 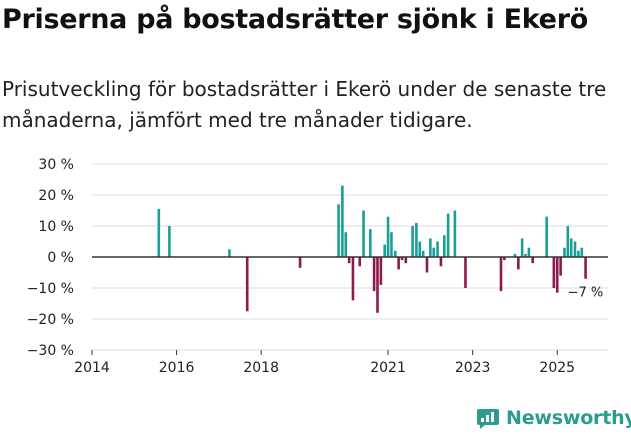 I want to click on x-tick-label: 2018, so click(x=261, y=368).